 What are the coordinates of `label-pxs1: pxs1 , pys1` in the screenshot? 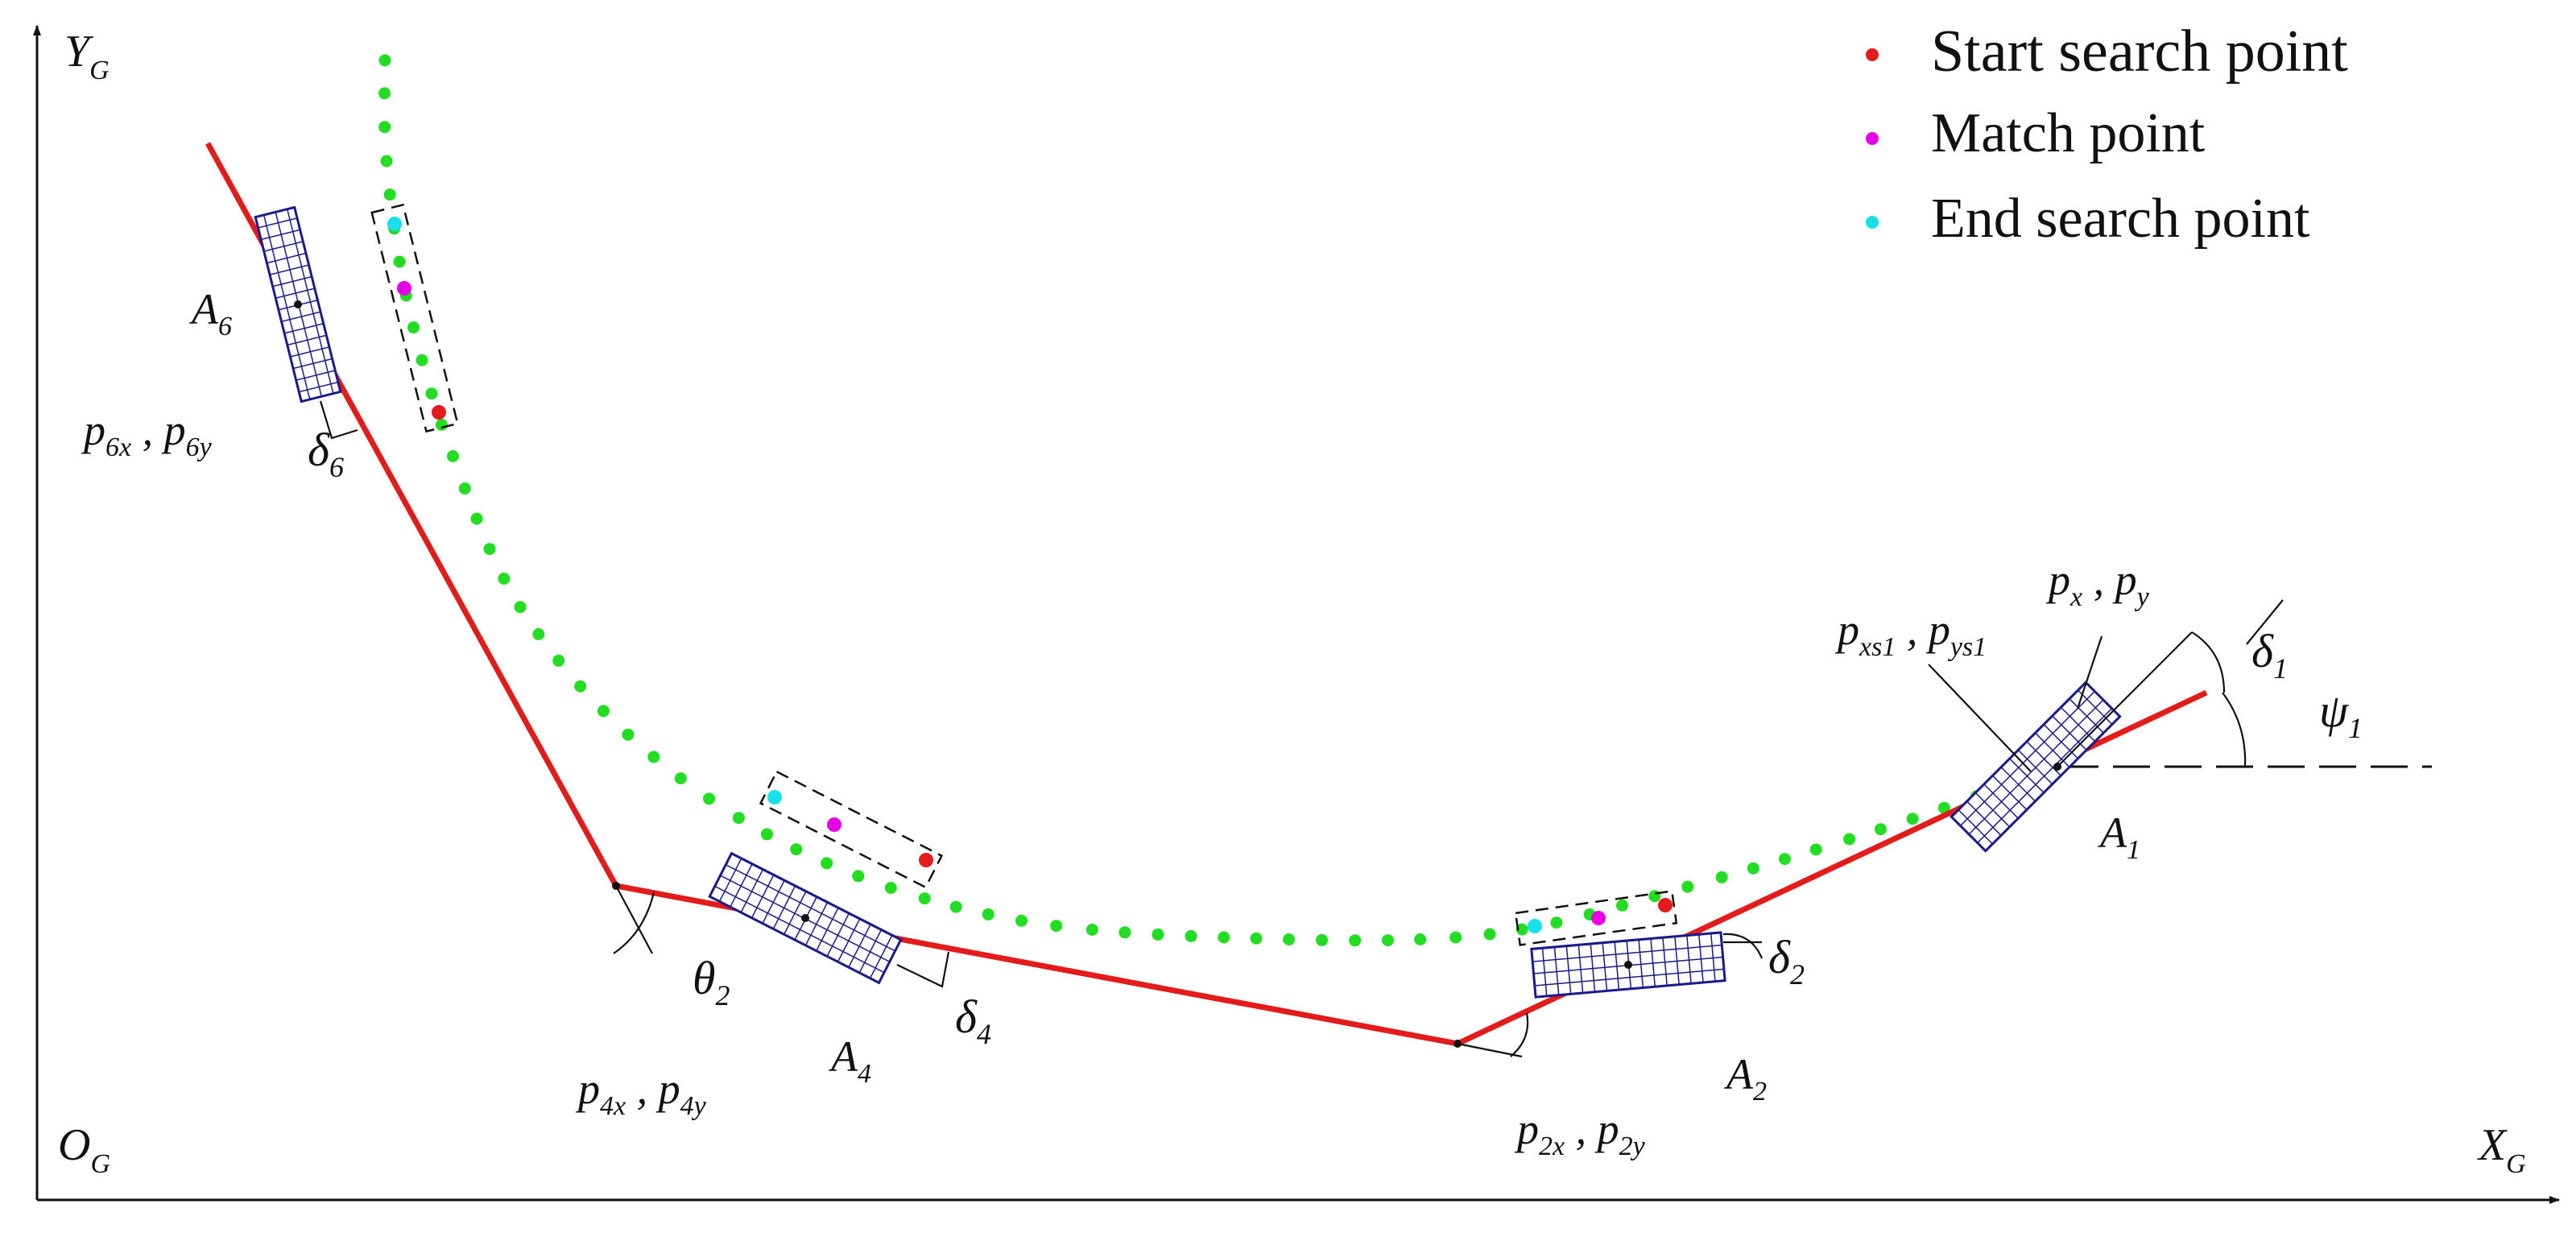 It's located at (1911, 634).